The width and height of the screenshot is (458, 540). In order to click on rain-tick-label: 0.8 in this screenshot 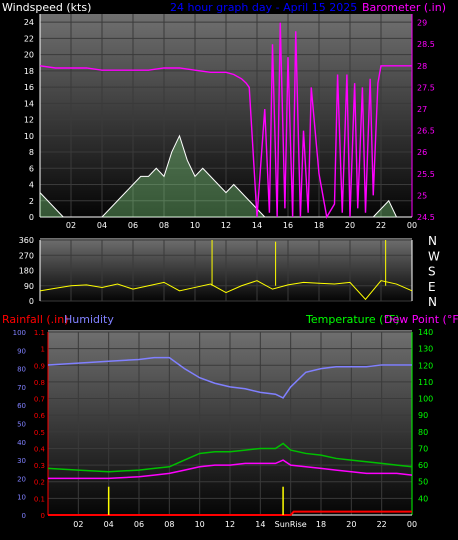, I will do `click(39, 383)`.